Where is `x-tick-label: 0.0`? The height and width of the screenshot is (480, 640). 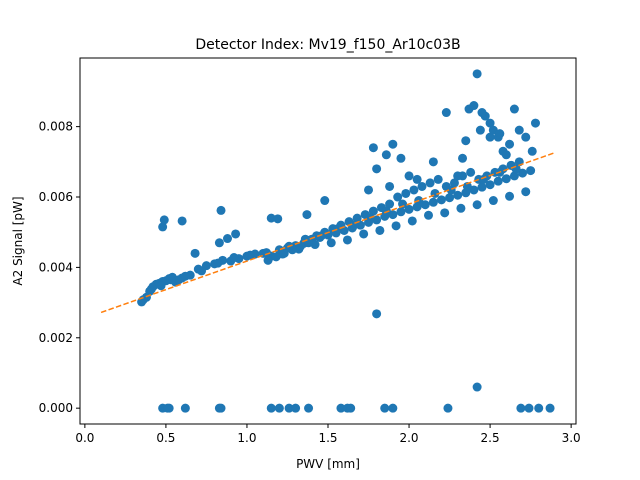
x-tick-label: 0.0 is located at coordinates (84, 438).